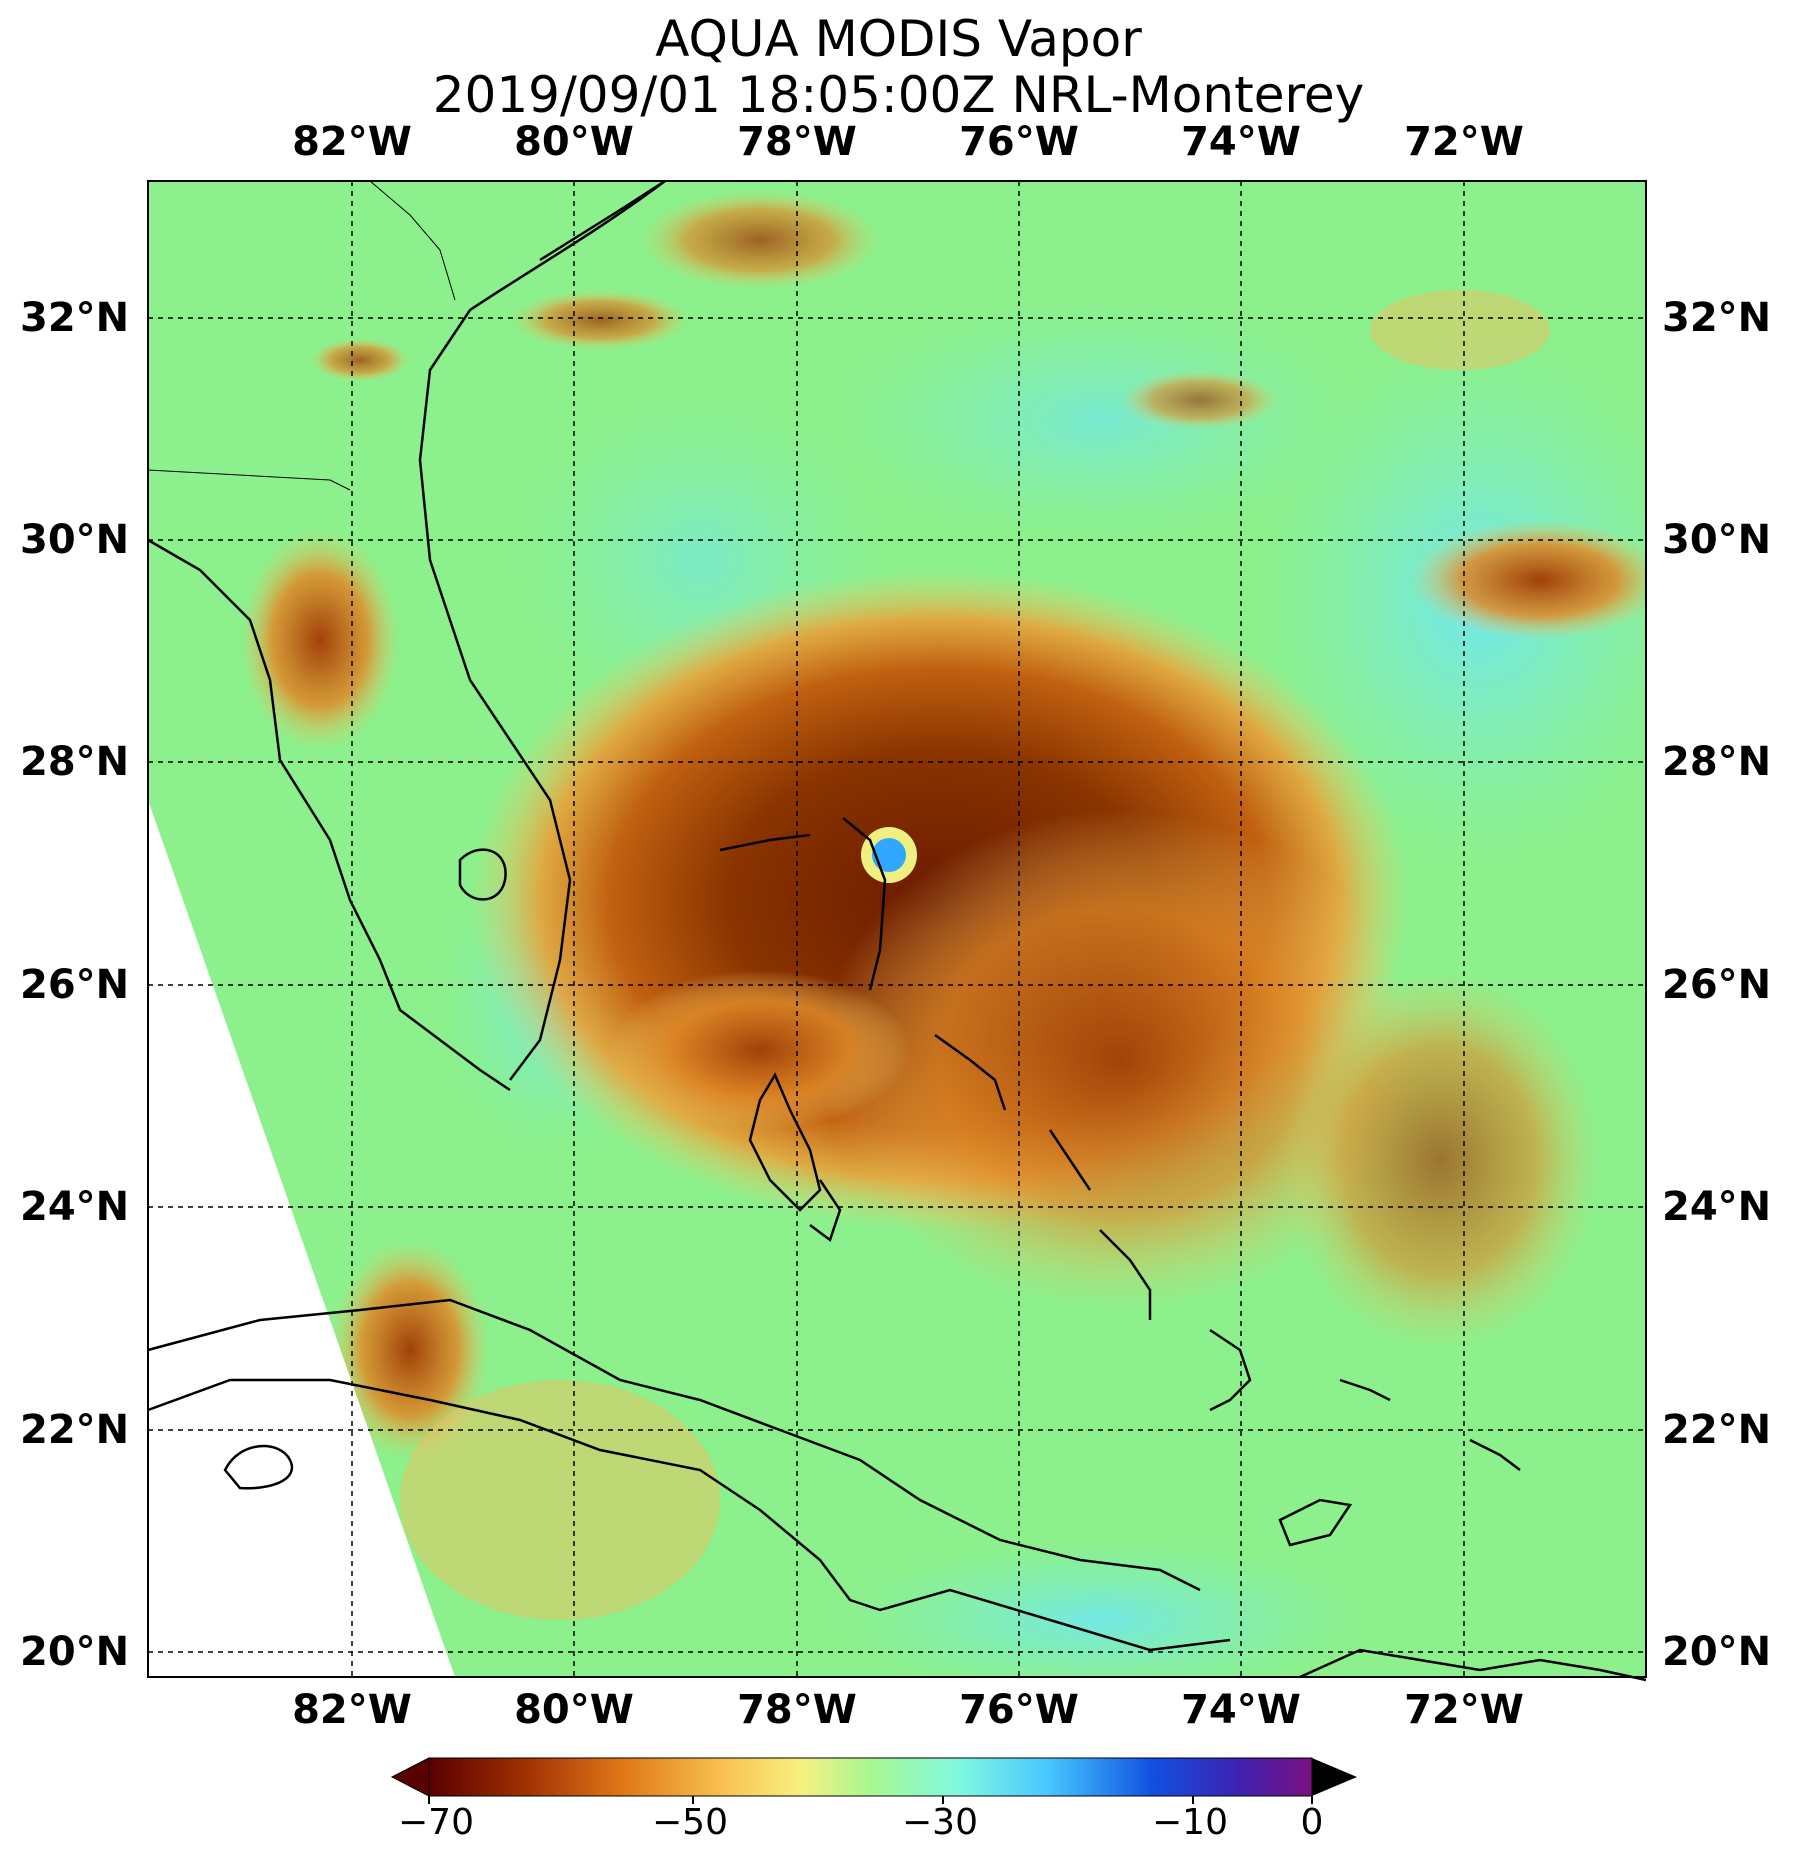 The height and width of the screenshot is (1862, 1797). Describe the element at coordinates (75, 318) in the screenshot. I see `lat-label-left-32n: 32°N` at that location.